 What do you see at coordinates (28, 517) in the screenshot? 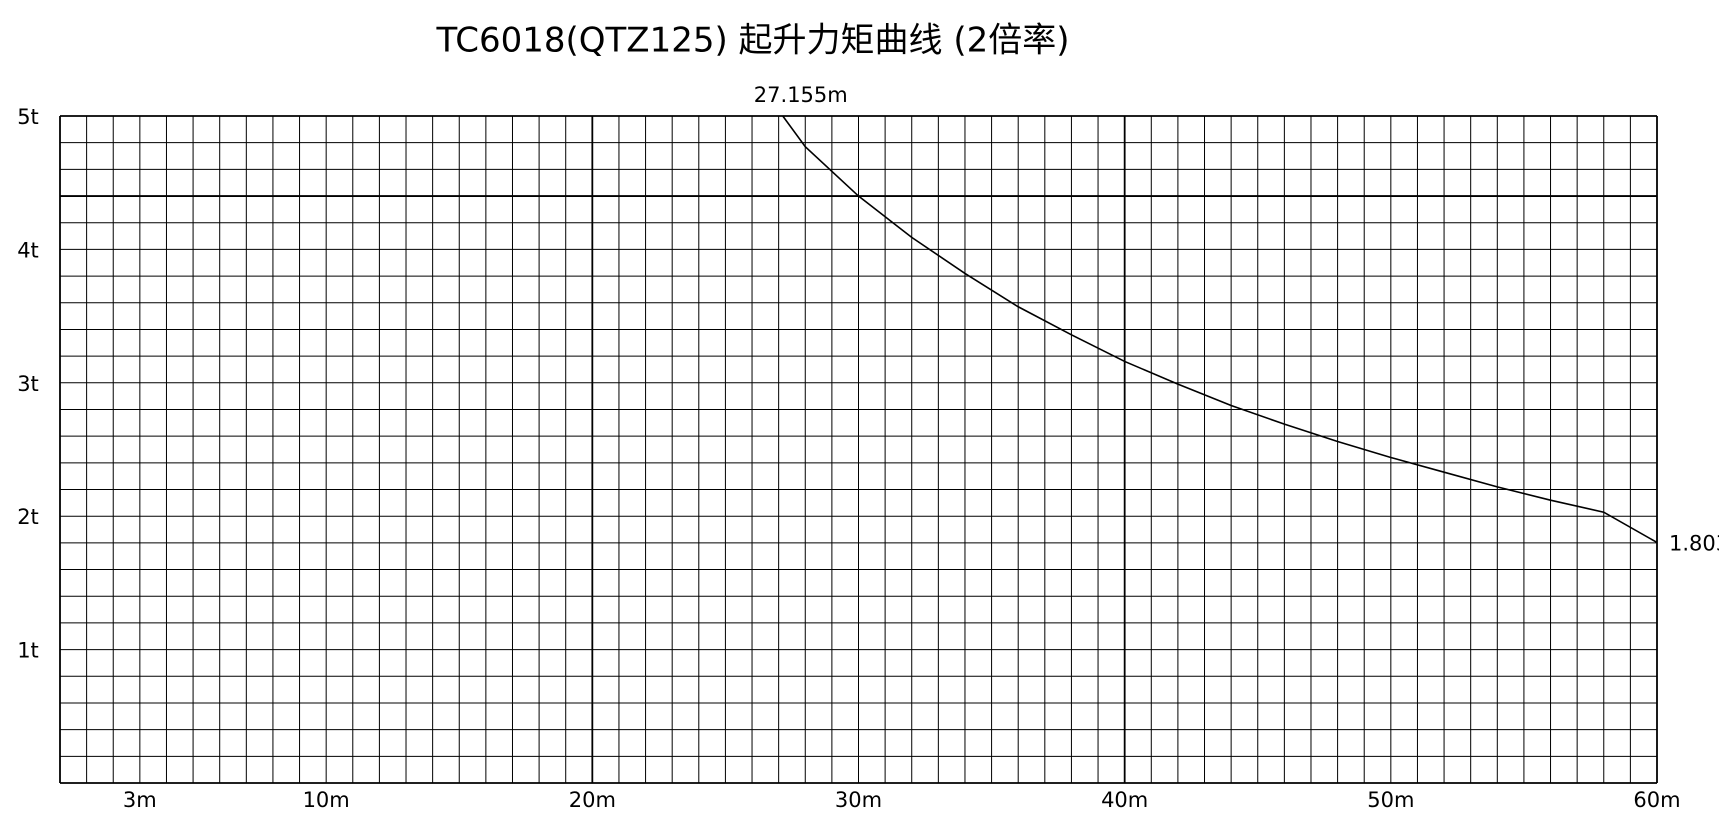
I see `y-tick-label: 2t` at bounding box center [28, 517].